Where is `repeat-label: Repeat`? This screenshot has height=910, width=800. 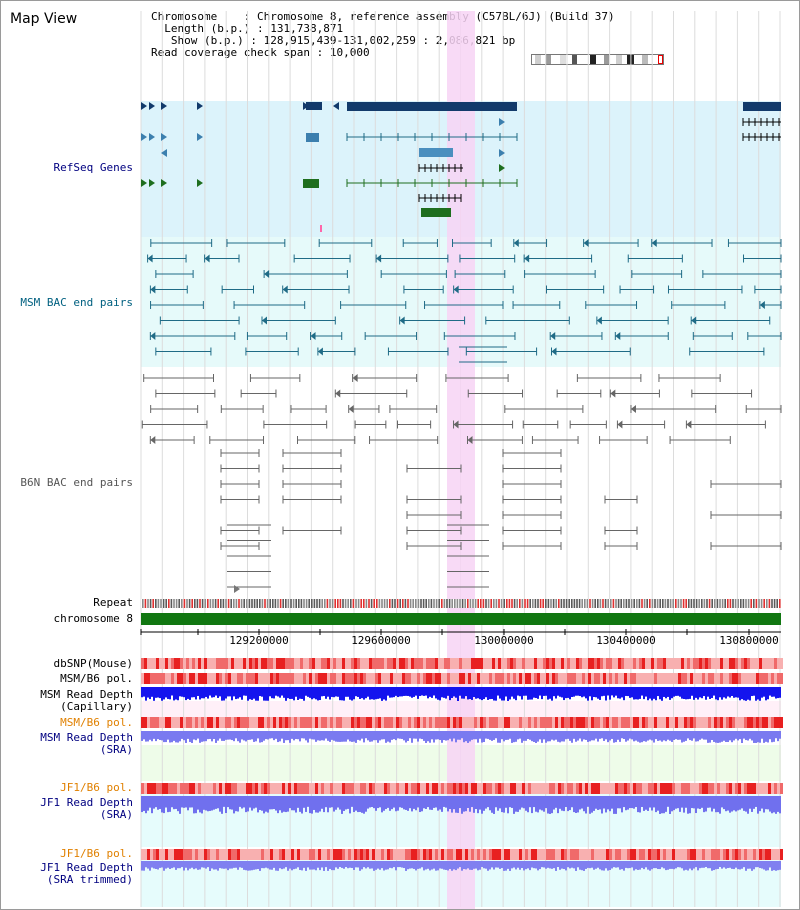 repeat-label: Repeat is located at coordinates (113, 602).